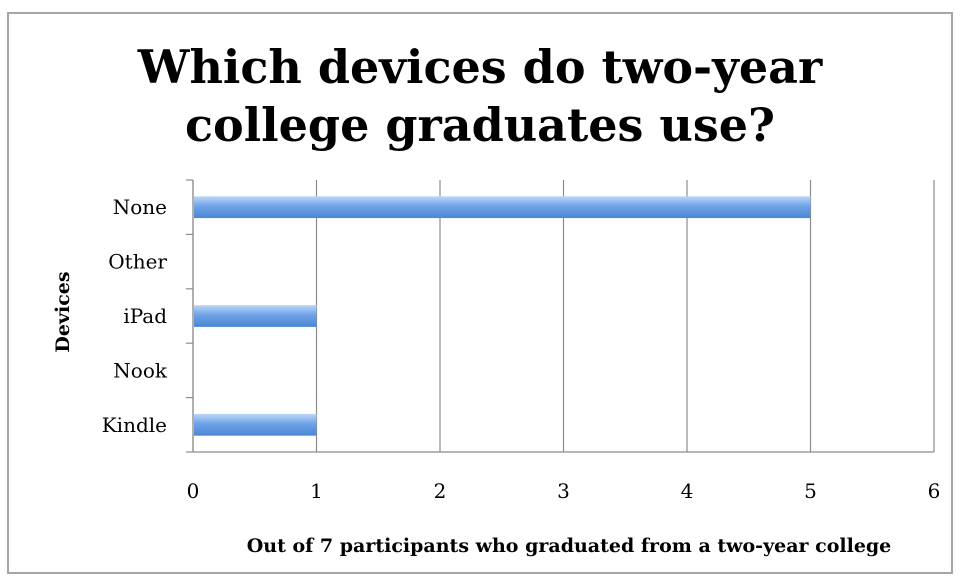 This screenshot has height=579, width=960. I want to click on x-tick-label: 3, so click(563, 491).